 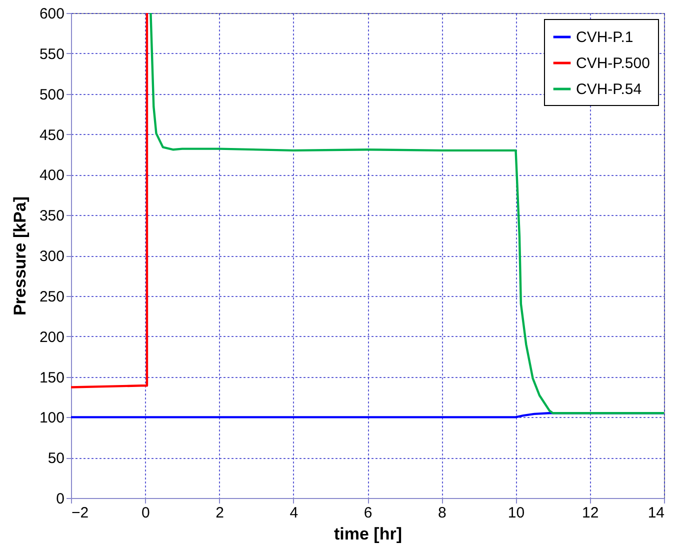 What do you see at coordinates (368, 513) in the screenshot?
I see `x-tick-label: 6` at bounding box center [368, 513].